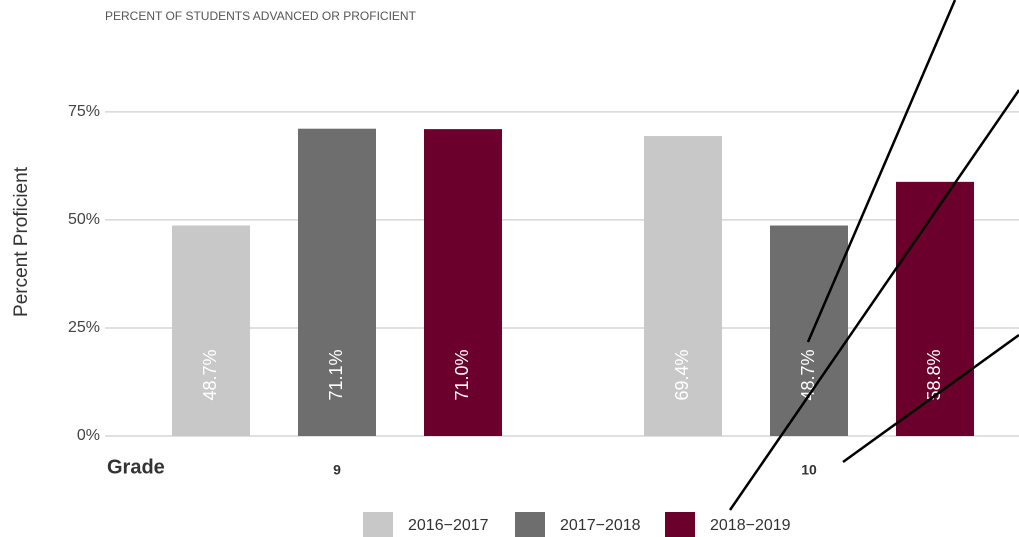 The image size is (1019, 537). What do you see at coordinates (462, 374) in the screenshot?
I see `value-label: 71.0%` at bounding box center [462, 374].